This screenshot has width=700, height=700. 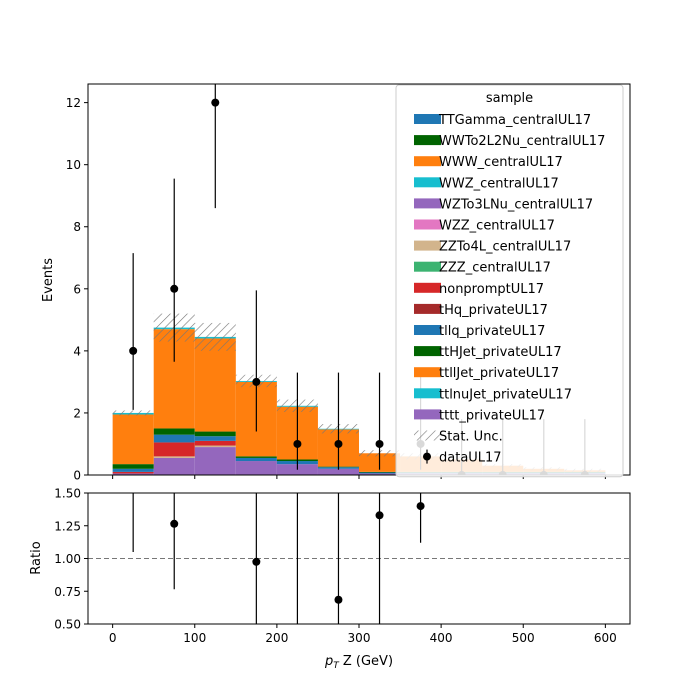 I want to click on x-tick-label-1: 100, so click(x=194, y=638).